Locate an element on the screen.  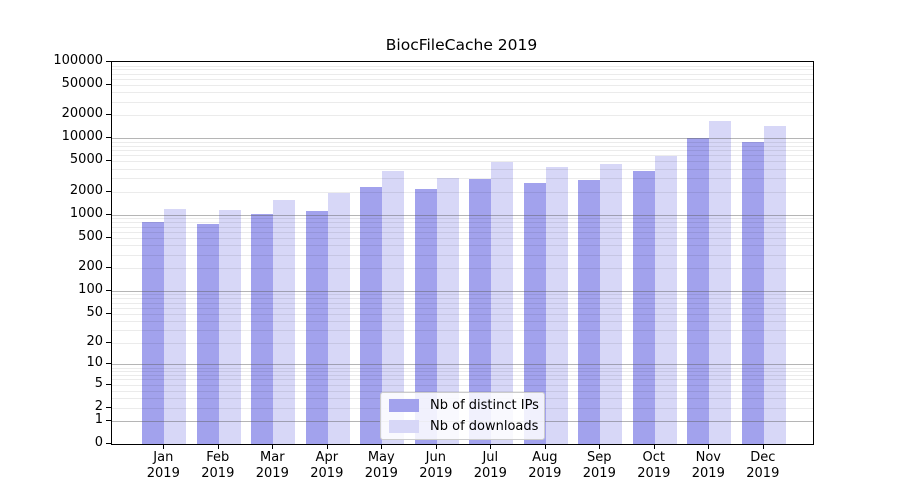
bar-downloads-feb is located at coordinates (229, 326).